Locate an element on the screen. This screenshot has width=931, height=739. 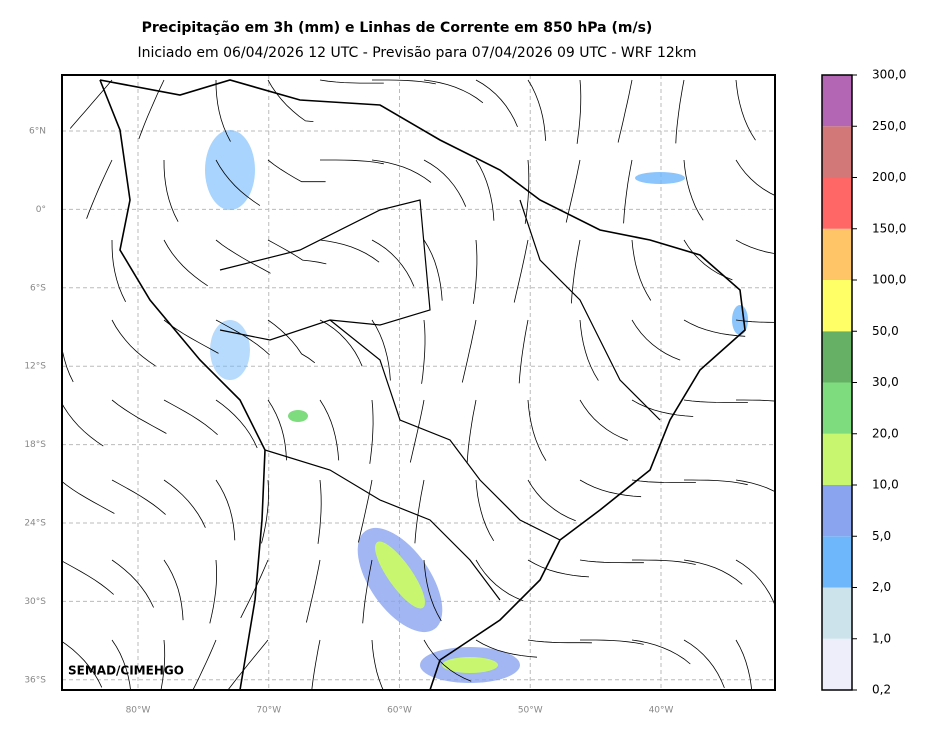
colorbar-label: 0,2 is located at coordinates (881, 690).